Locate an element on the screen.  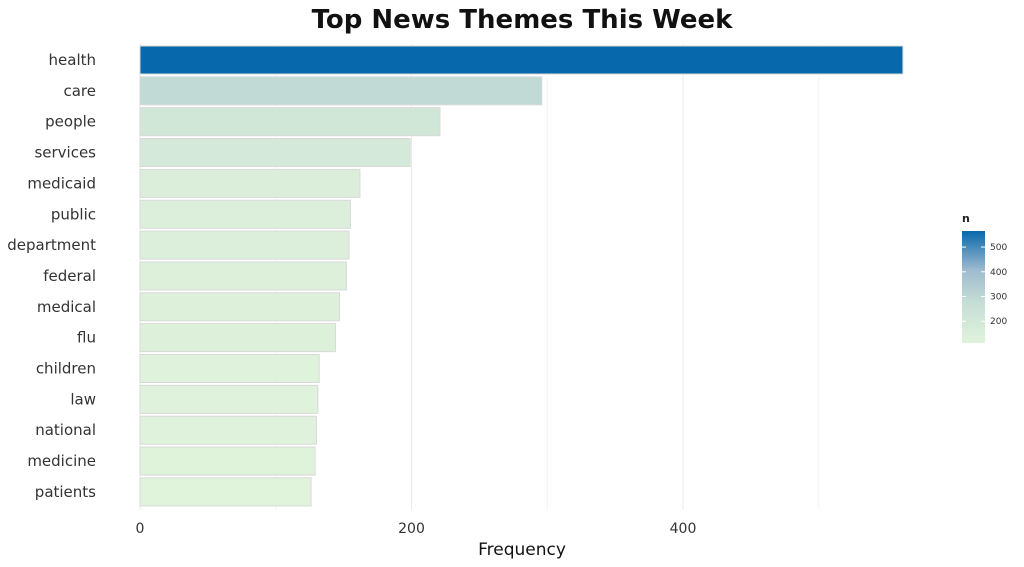
category-label-flu: flu is located at coordinates (86, 338).